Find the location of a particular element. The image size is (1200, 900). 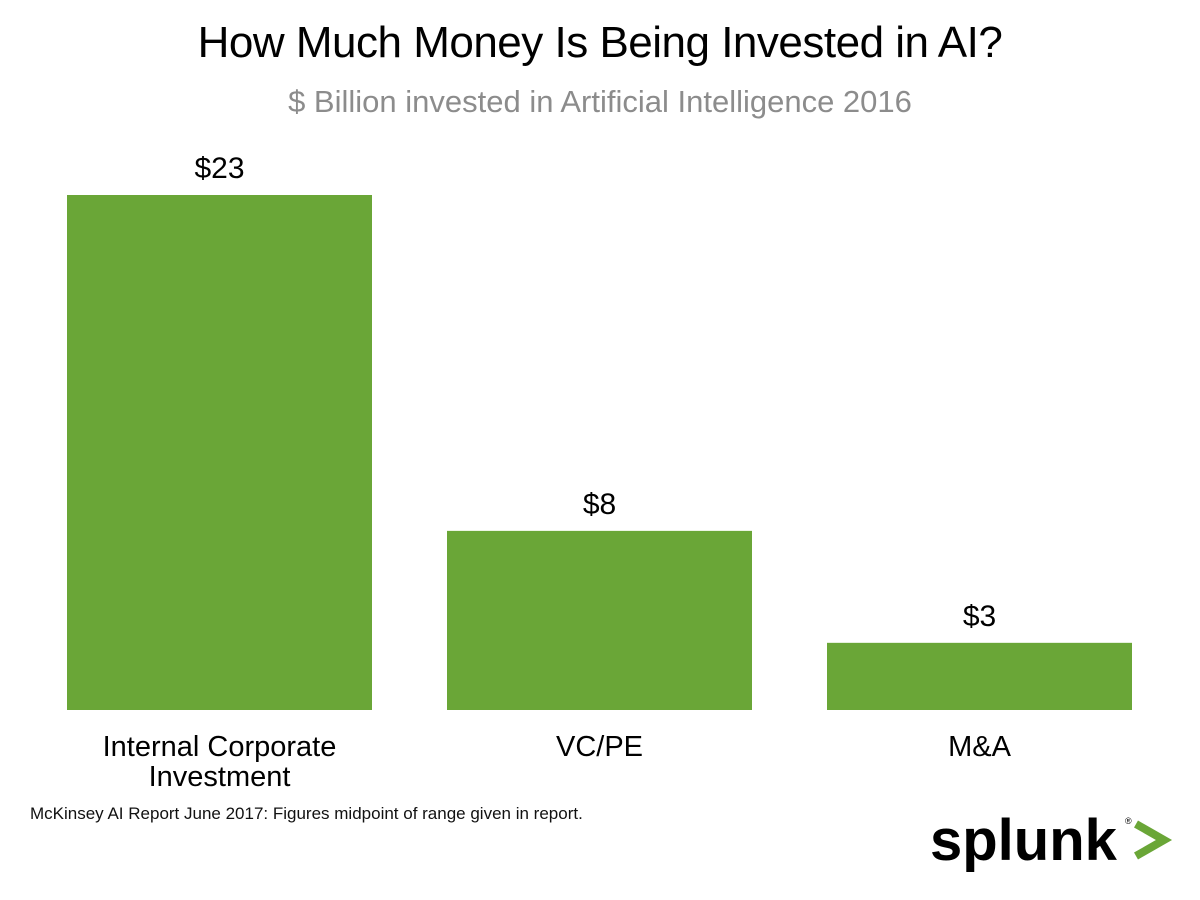

splunk-logo: splunk ® is located at coordinates (1051, 840).